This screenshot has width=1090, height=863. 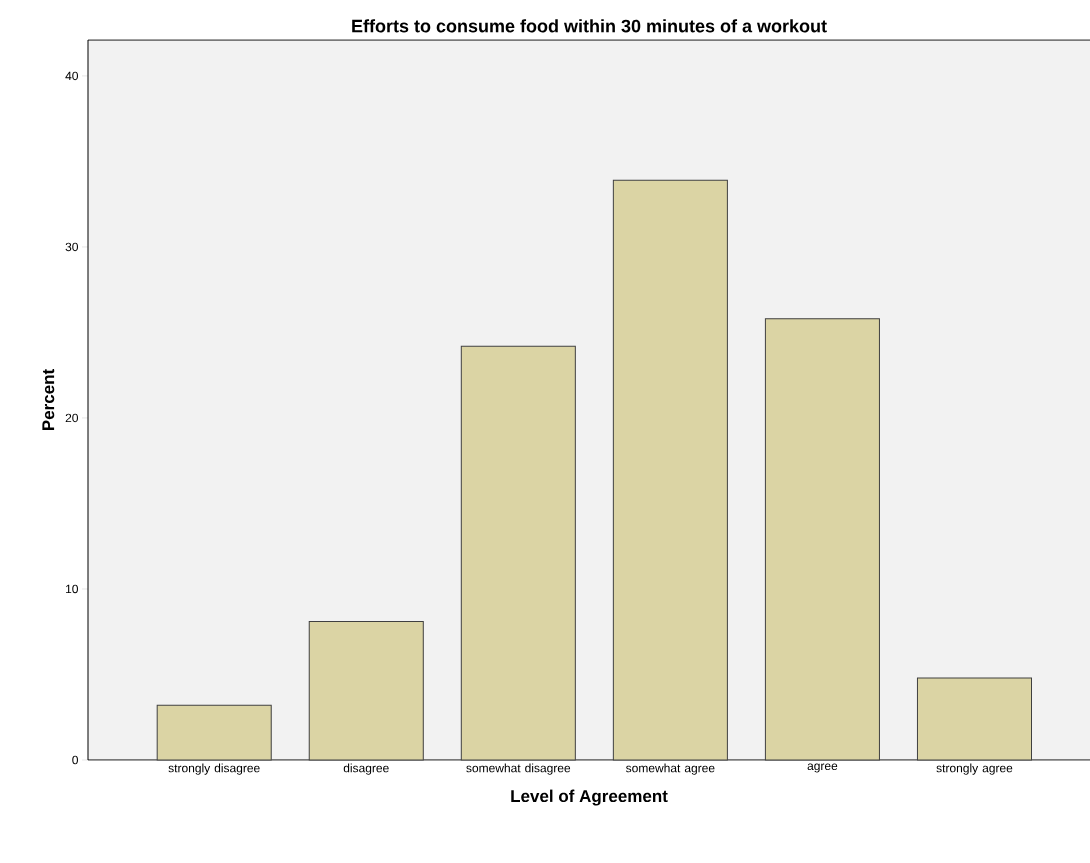 What do you see at coordinates (75, 760) in the screenshot?
I see `y-tick-label: 0` at bounding box center [75, 760].